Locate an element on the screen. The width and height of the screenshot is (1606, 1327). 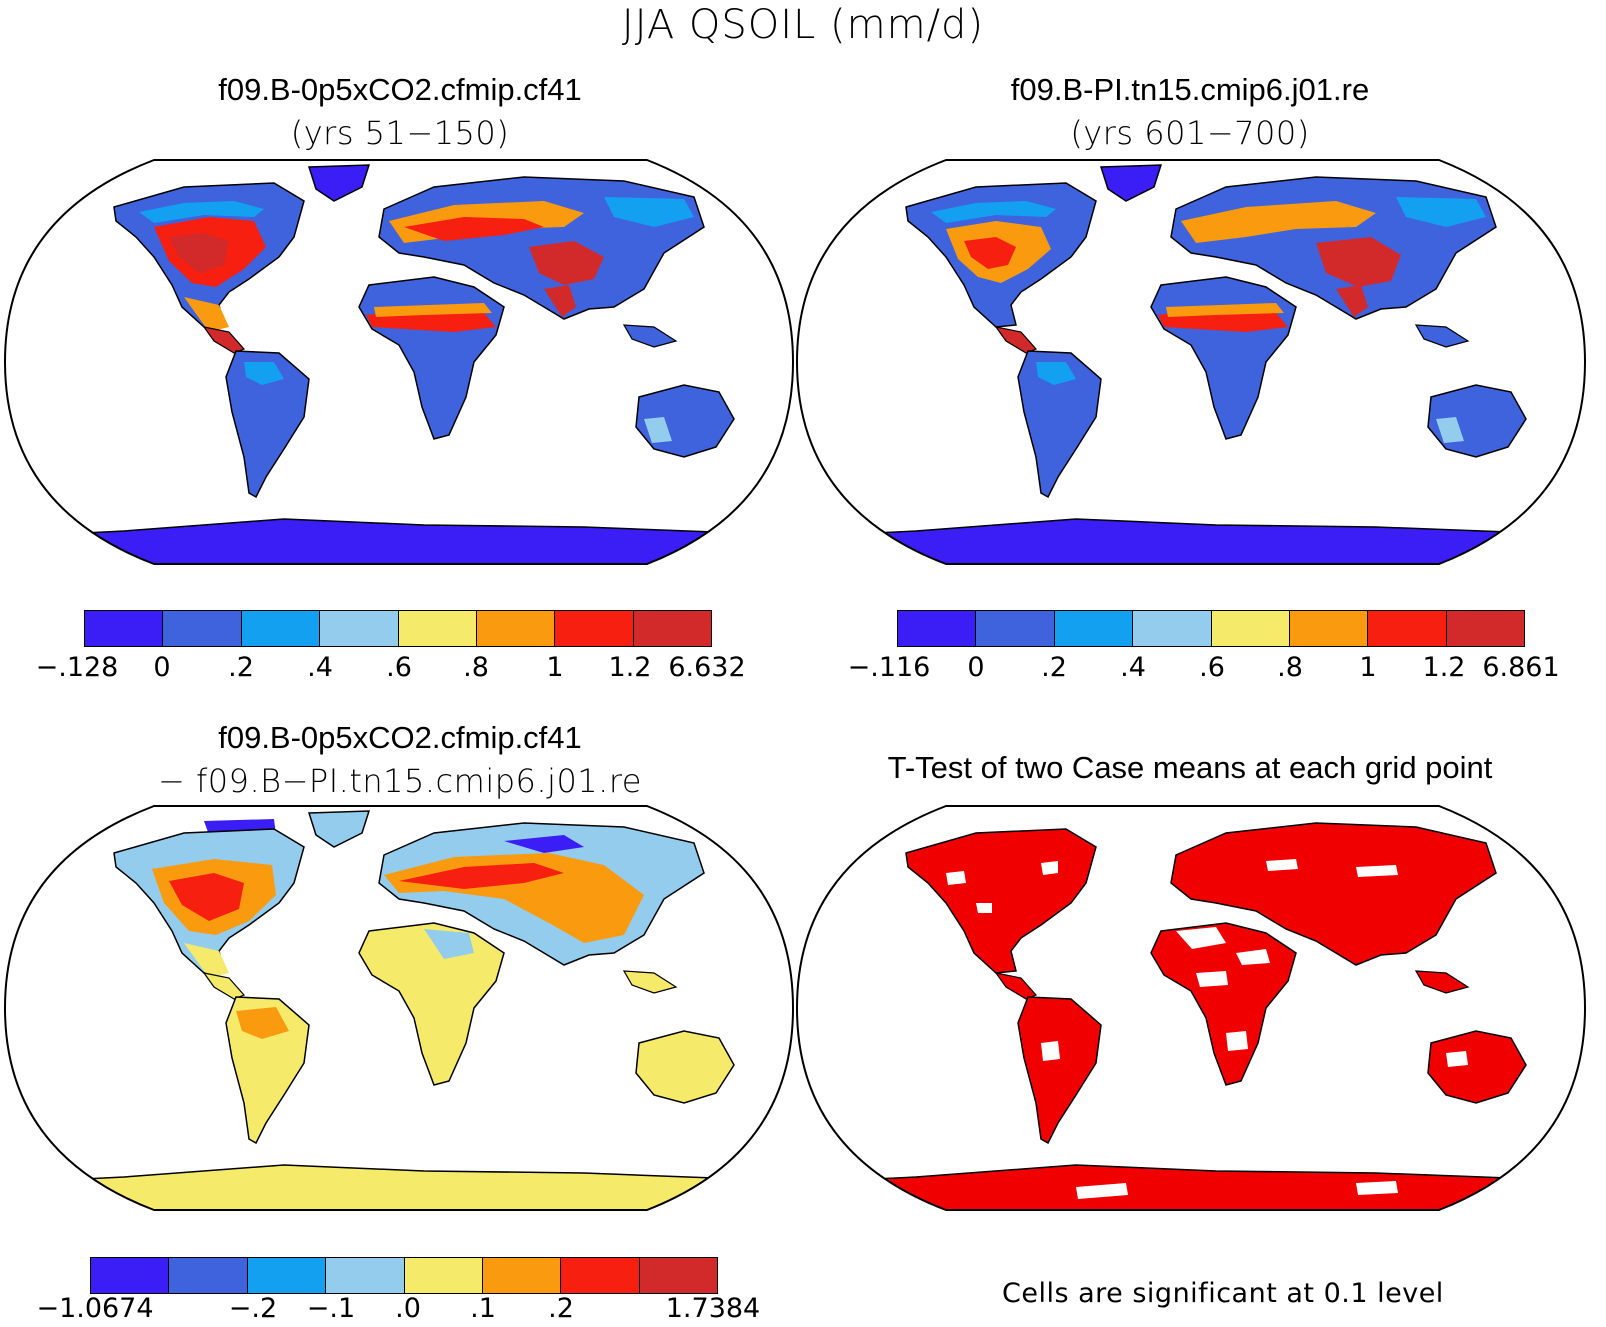
map-1-land is located at coordinates (399, 364).